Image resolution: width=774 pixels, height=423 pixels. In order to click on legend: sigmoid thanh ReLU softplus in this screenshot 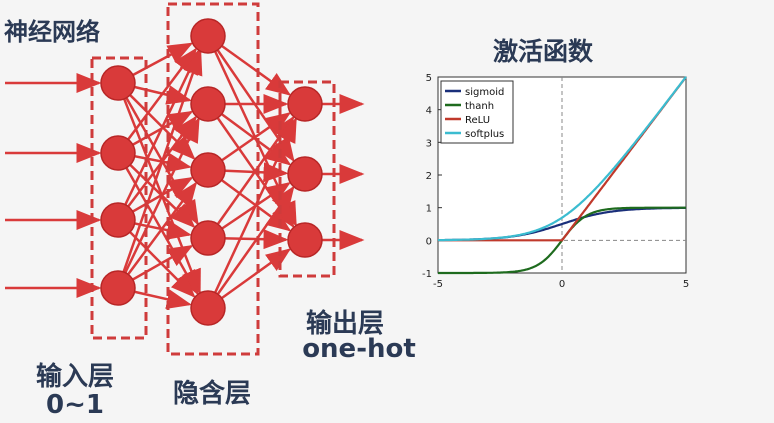, I will do `click(477, 112)`.